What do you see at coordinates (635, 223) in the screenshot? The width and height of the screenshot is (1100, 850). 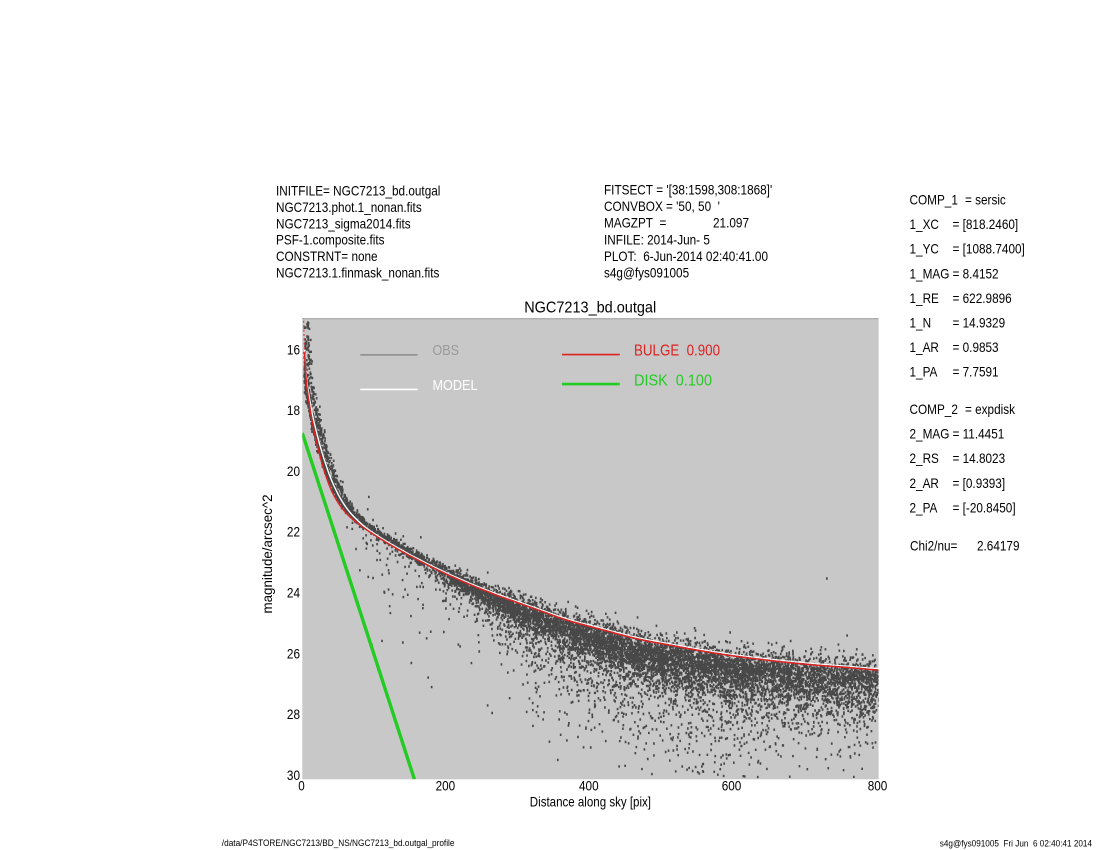 I see `svg-text: MAGZPT =` at bounding box center [635, 223].